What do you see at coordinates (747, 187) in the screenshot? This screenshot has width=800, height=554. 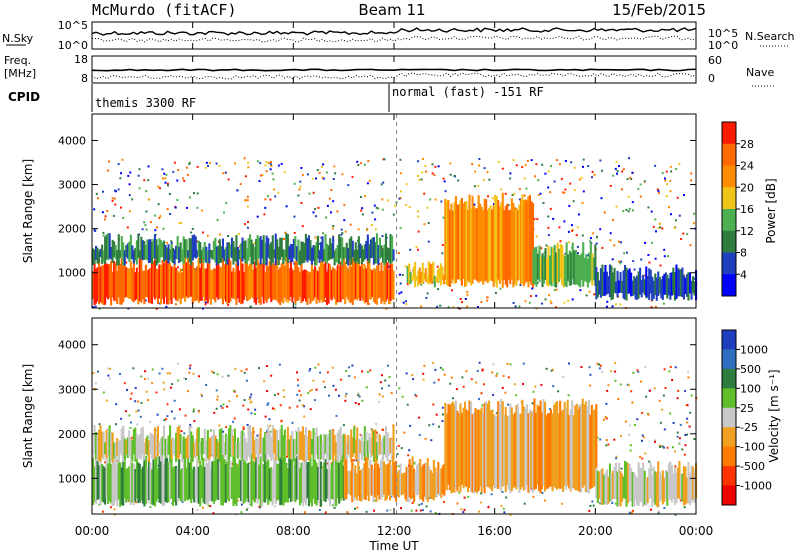 I see `colorbar-tick-label: 20` at bounding box center [747, 187].